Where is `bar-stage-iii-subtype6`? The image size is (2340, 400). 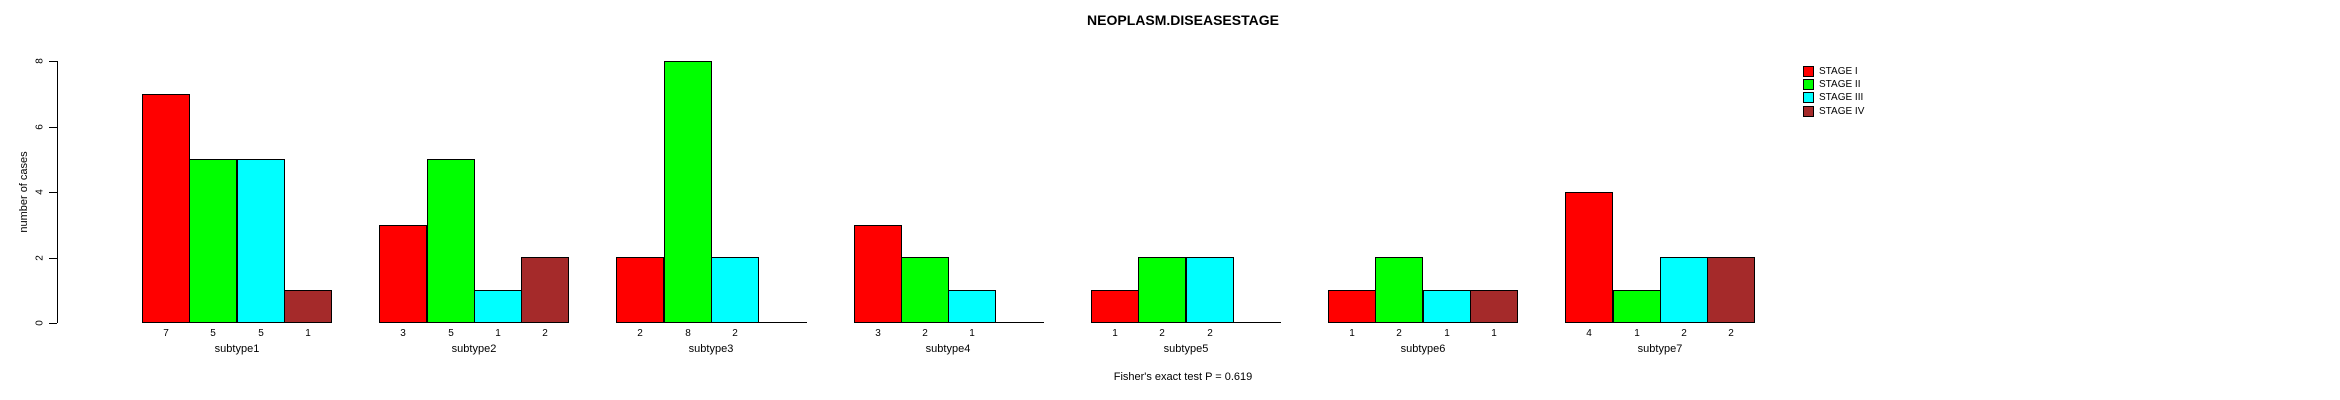
bar-stage-iii-subtype6 is located at coordinates (1447, 306).